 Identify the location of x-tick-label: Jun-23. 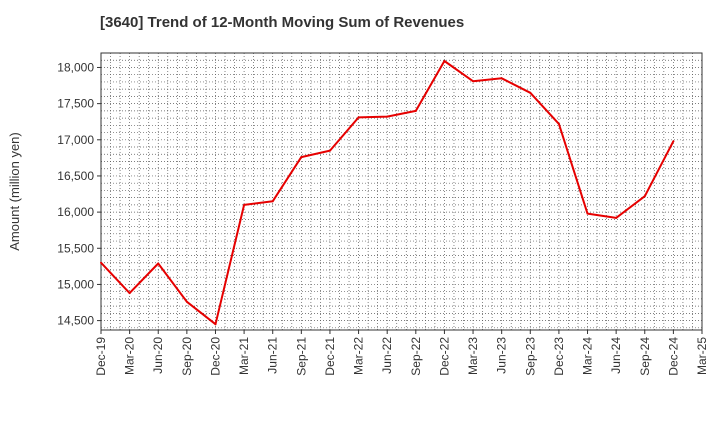
(502, 355).